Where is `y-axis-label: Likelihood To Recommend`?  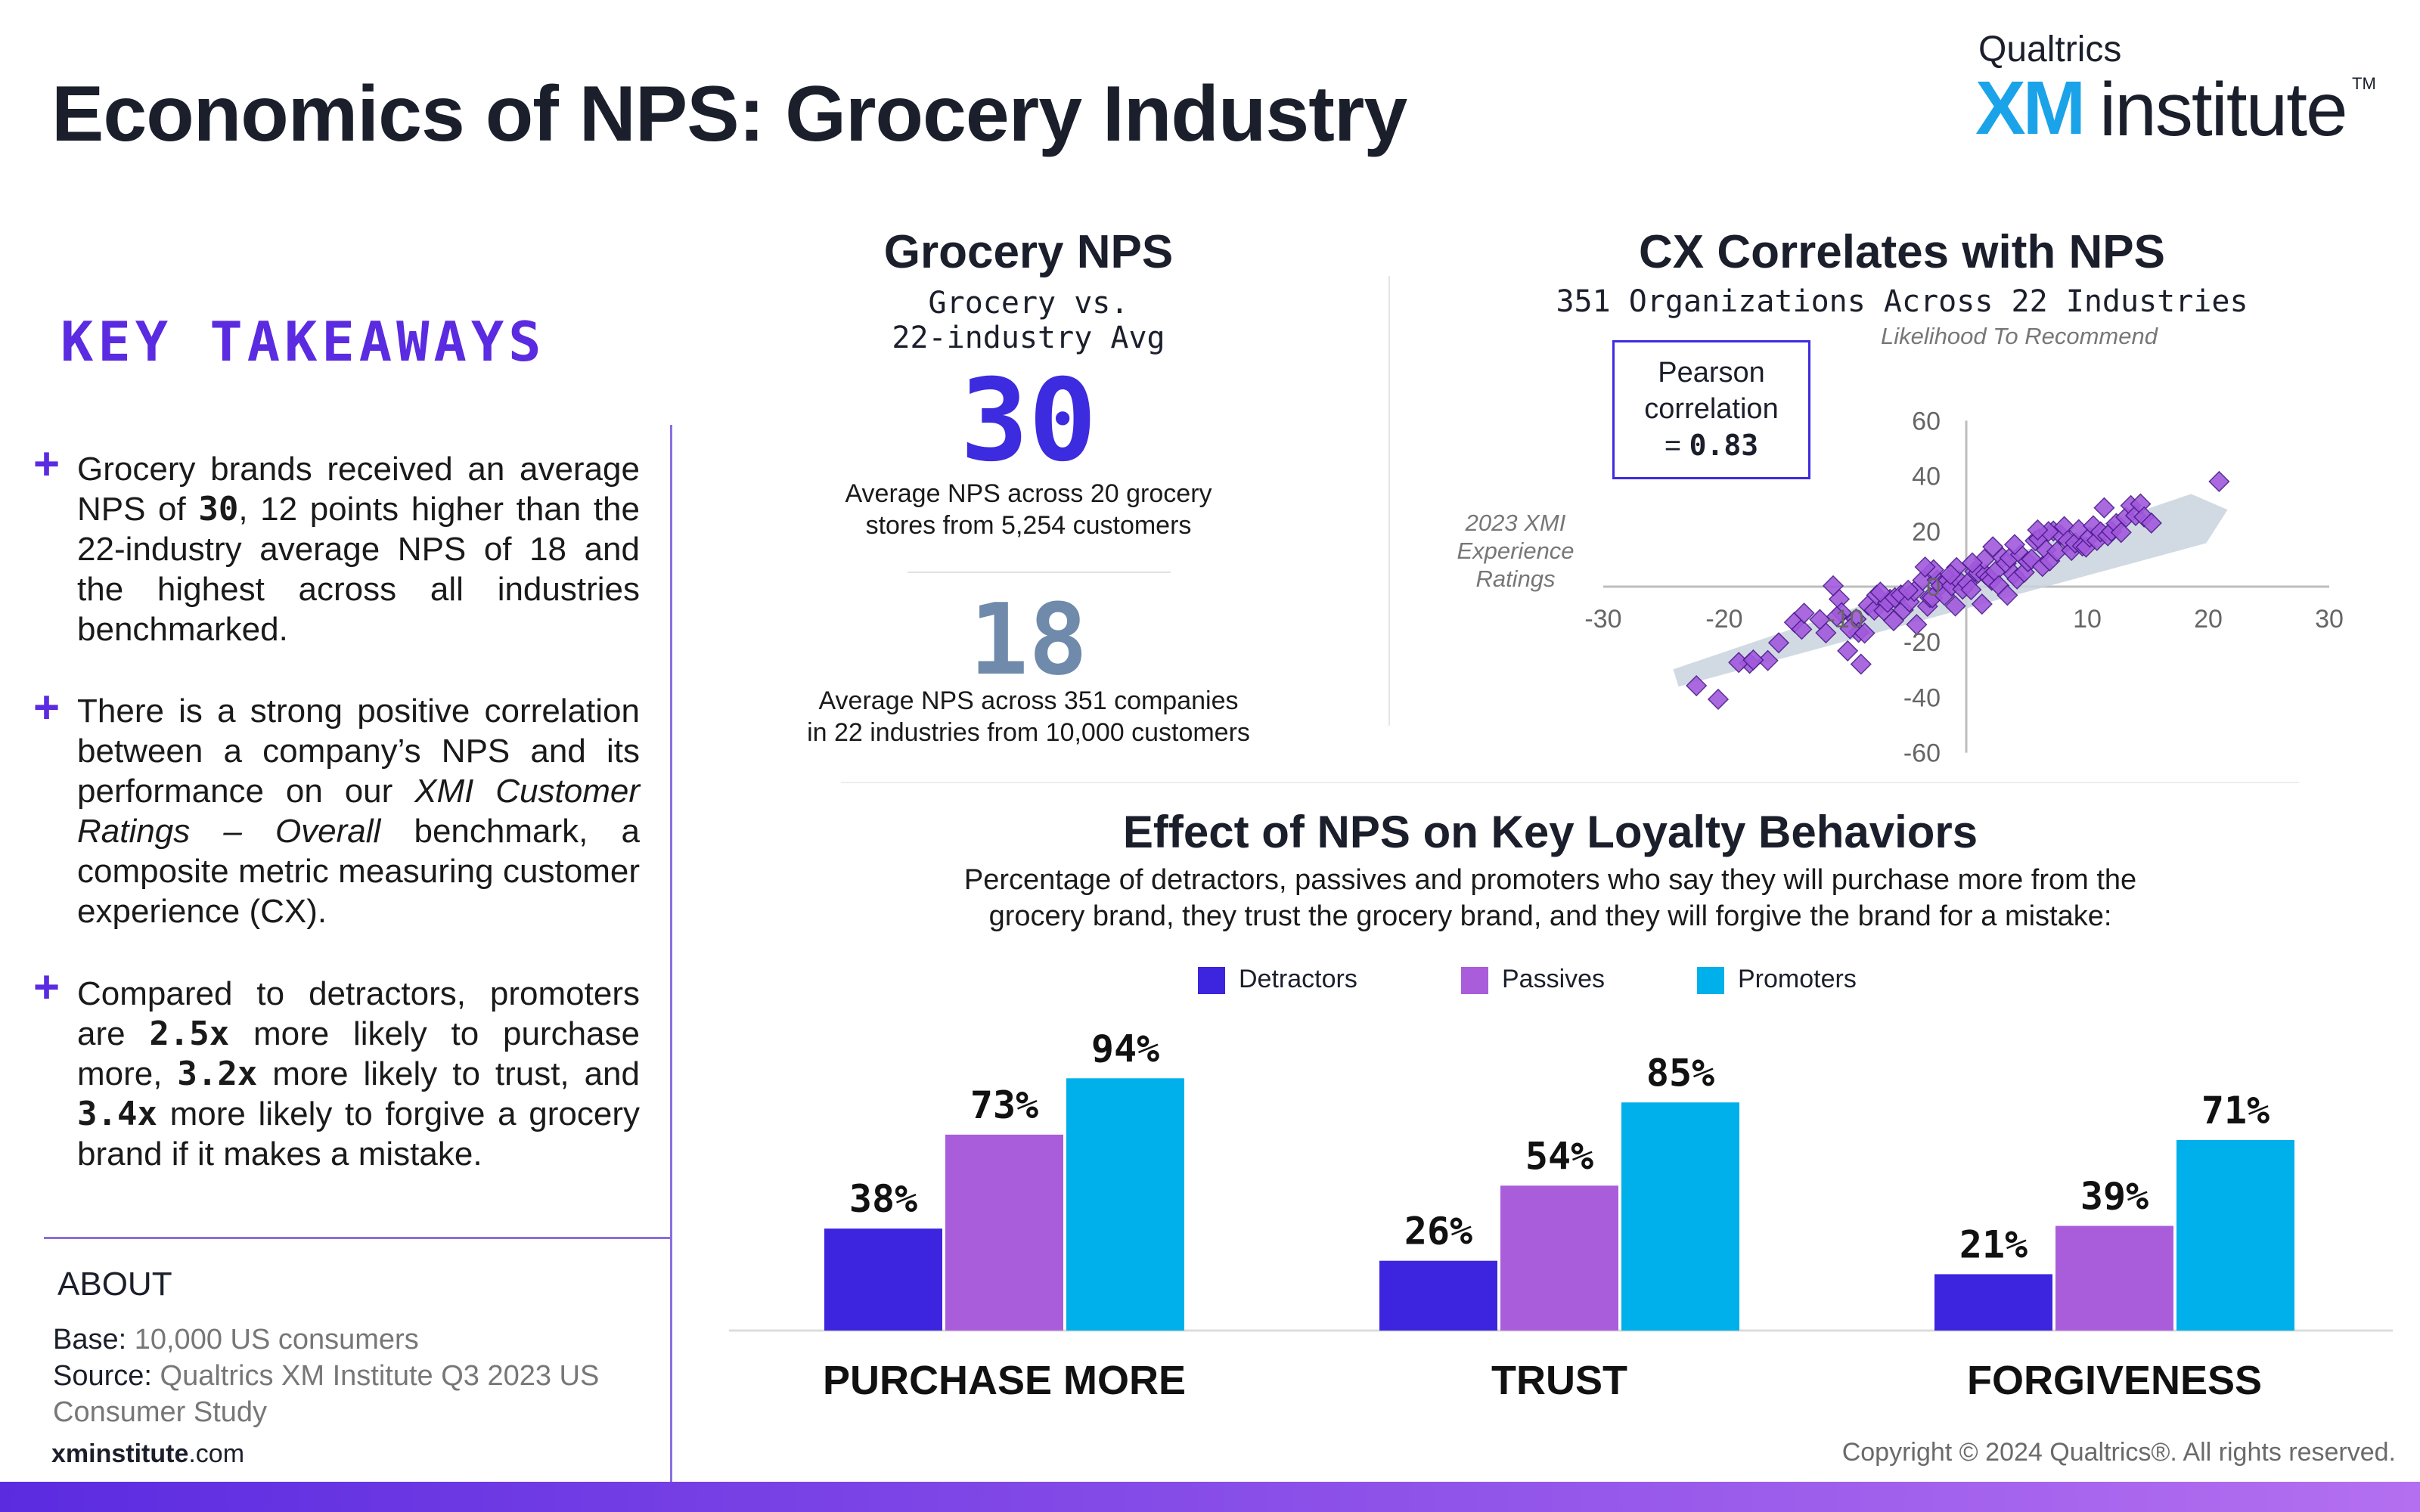 y-axis-label: Likelihood To Recommend is located at coordinates (2020, 337).